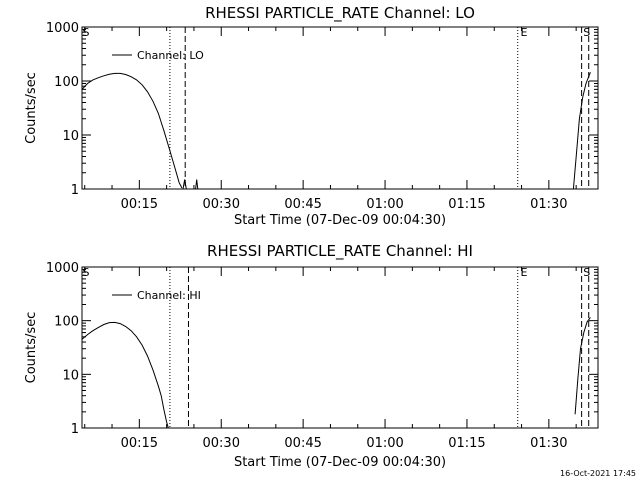 The width and height of the screenshot is (640, 480). I want to click on legend-label: Channel: LO, so click(170, 55).